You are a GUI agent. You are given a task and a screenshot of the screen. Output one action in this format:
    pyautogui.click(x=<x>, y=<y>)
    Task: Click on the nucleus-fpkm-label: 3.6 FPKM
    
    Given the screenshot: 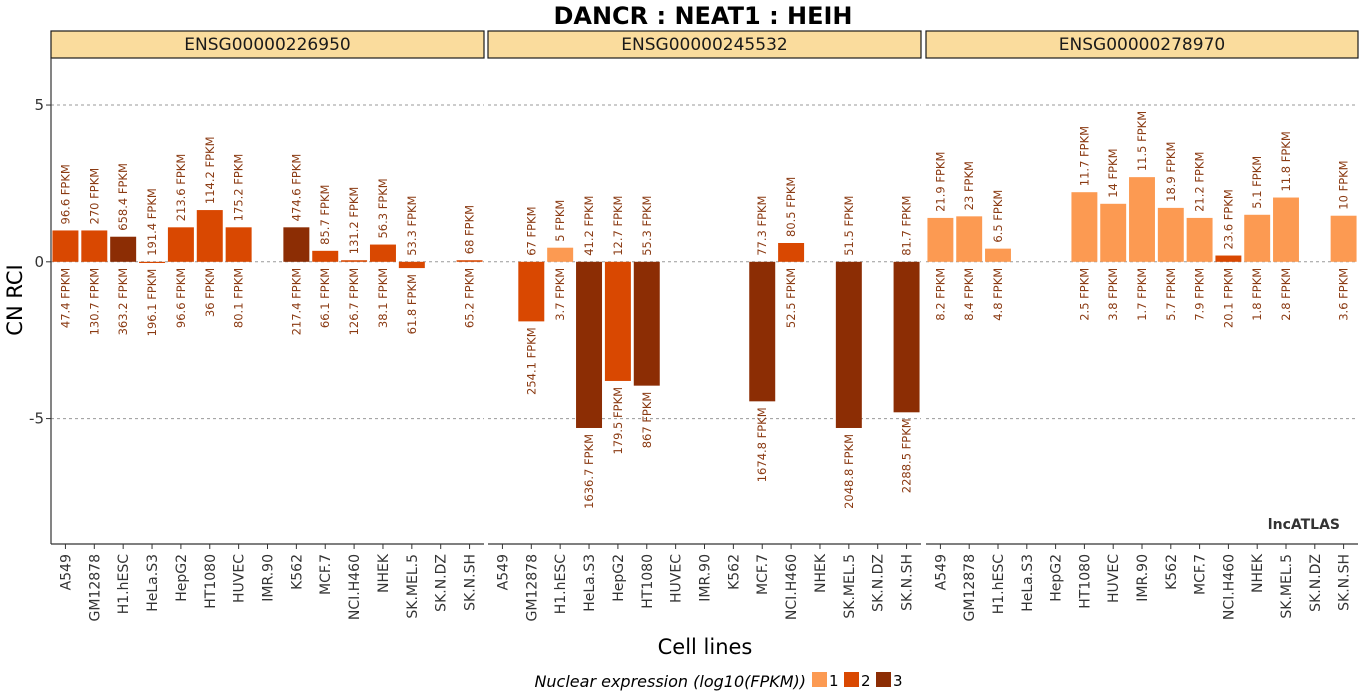 What is the action you would take?
    pyautogui.click(x=1344, y=294)
    